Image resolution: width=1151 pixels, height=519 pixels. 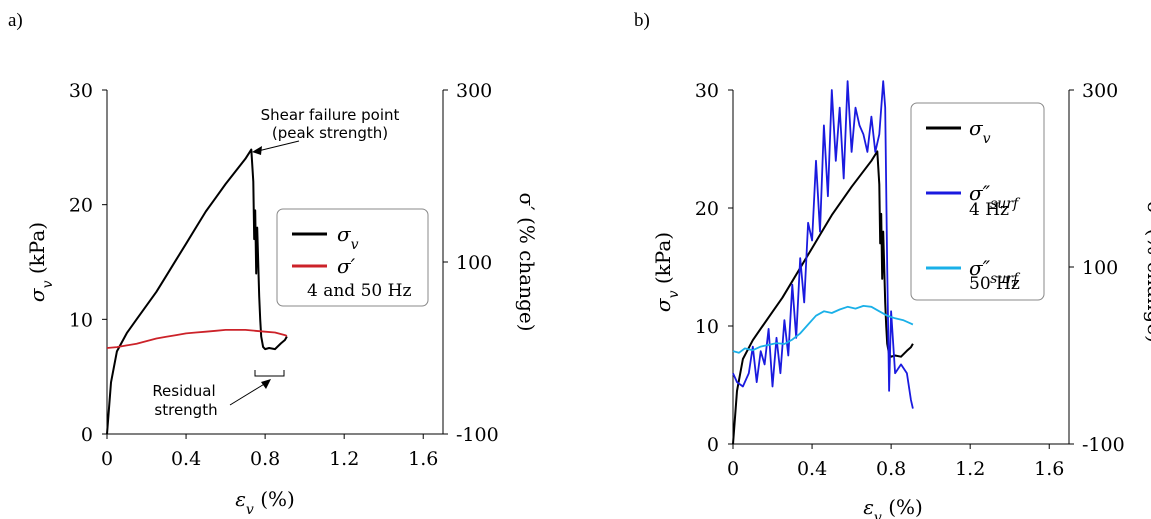 What do you see at coordinates (330, 115) in the screenshot?
I see `annotation-text: Shear failure point` at bounding box center [330, 115].